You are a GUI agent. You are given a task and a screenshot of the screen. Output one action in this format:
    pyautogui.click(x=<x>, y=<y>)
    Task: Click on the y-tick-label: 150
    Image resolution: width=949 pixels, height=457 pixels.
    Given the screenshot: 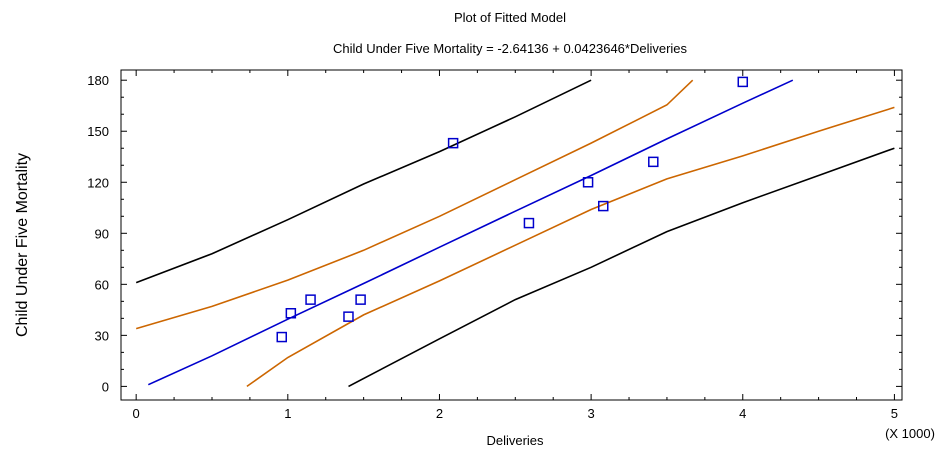 What is the action you would take?
    pyautogui.click(x=98, y=131)
    